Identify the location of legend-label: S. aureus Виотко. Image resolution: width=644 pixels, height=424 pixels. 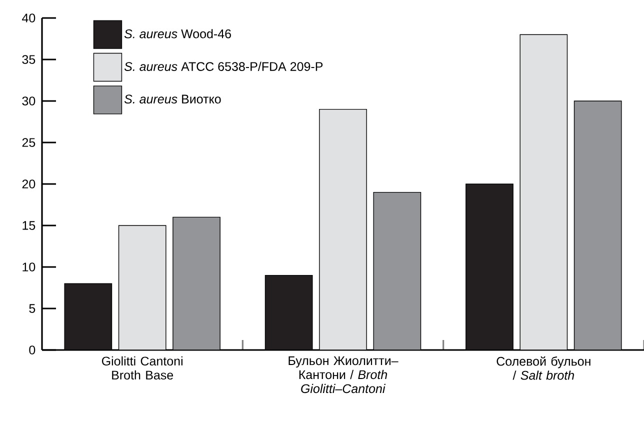
(172, 99).